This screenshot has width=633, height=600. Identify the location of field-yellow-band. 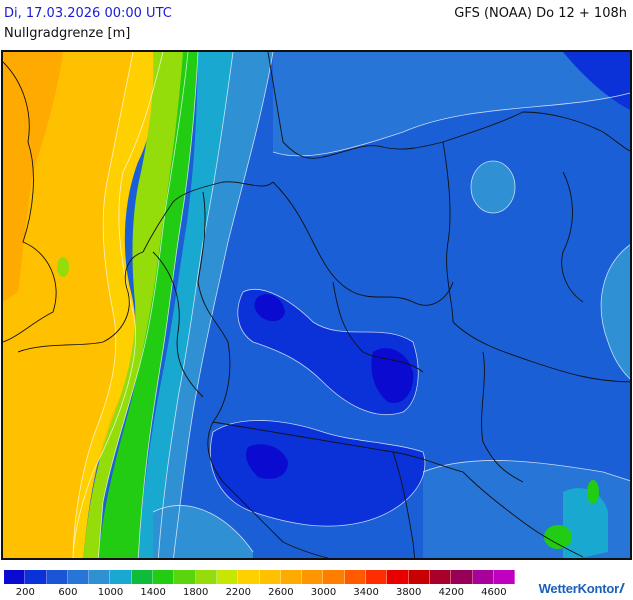
(113, 305).